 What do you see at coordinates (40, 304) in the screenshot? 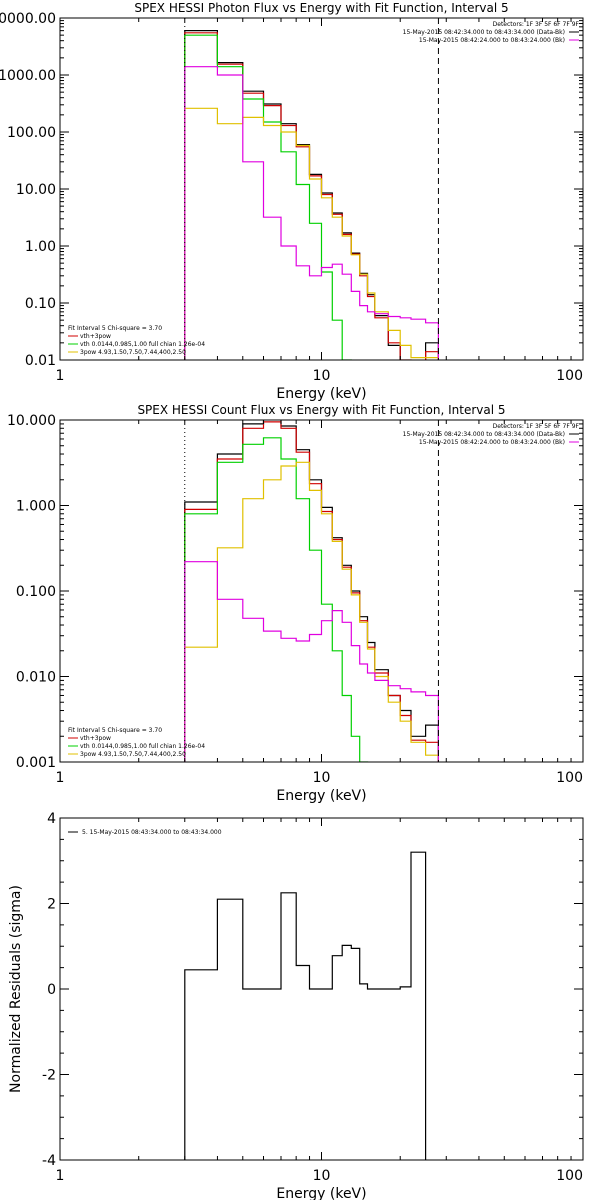
I see `y-tick-label: 0.10` at bounding box center [40, 304].